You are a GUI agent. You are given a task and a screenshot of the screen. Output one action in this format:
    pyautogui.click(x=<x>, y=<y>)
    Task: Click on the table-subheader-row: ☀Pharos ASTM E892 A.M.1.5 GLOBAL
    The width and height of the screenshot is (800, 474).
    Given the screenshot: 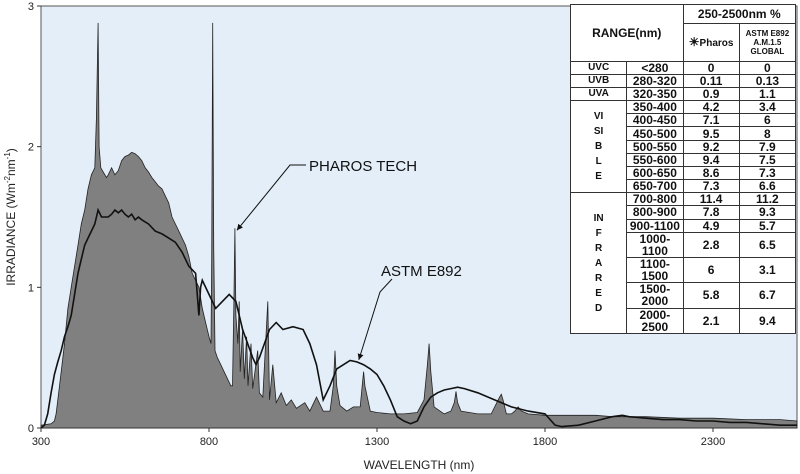 What is the action you would take?
    pyautogui.click(x=684, y=42)
    